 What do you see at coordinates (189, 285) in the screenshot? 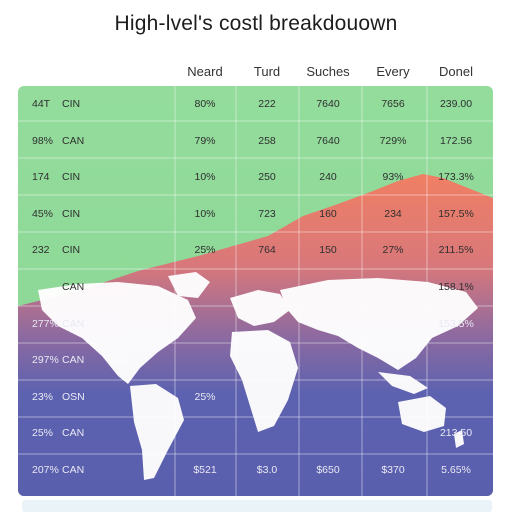
I see `greenland-shape` at bounding box center [189, 285].